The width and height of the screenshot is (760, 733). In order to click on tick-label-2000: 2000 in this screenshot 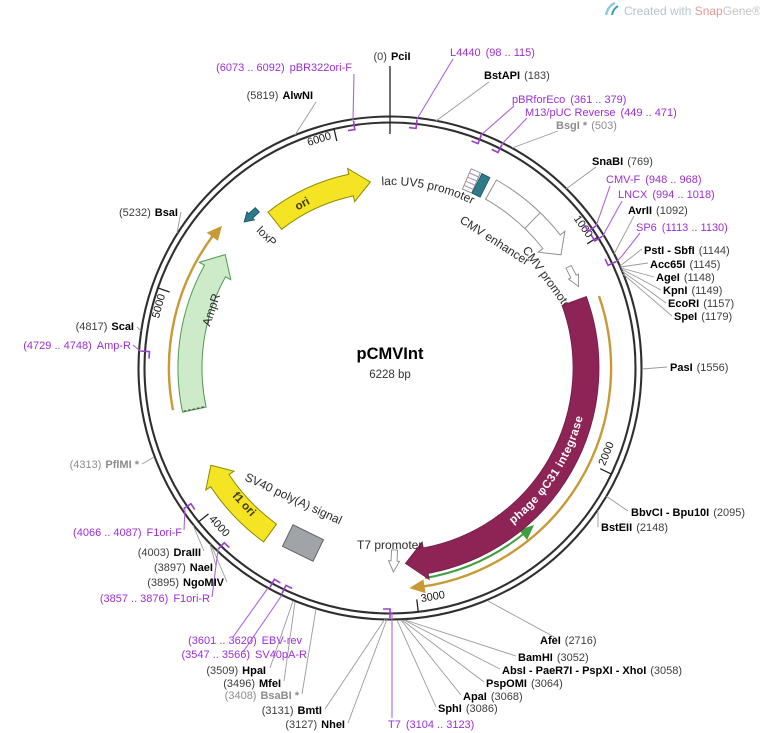, I will do `click(607, 453)`.